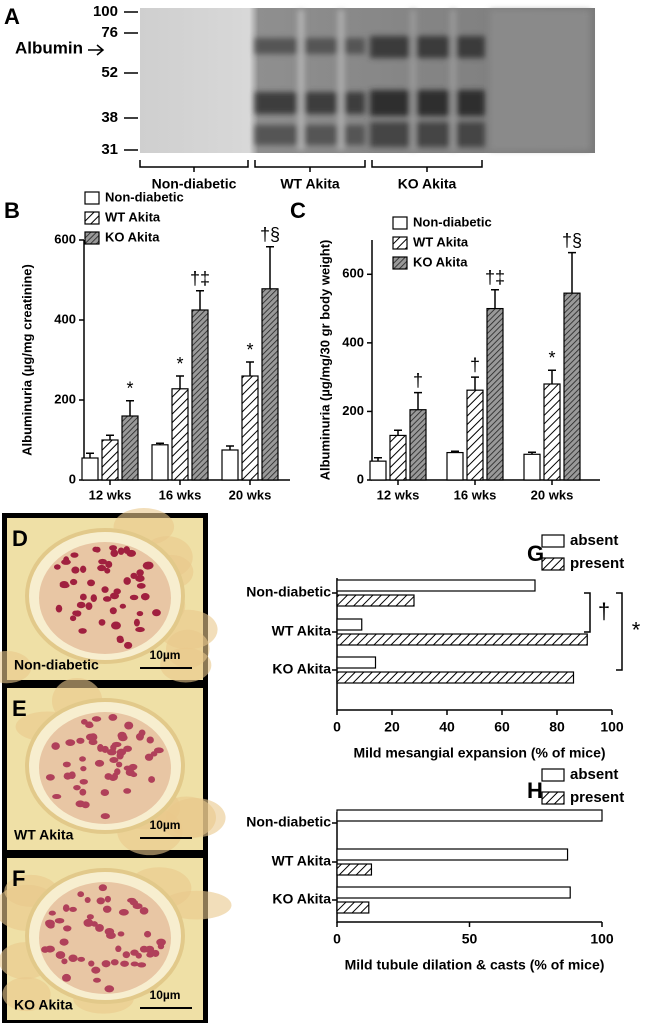  I want to click on panel-label: C, so click(298, 210).